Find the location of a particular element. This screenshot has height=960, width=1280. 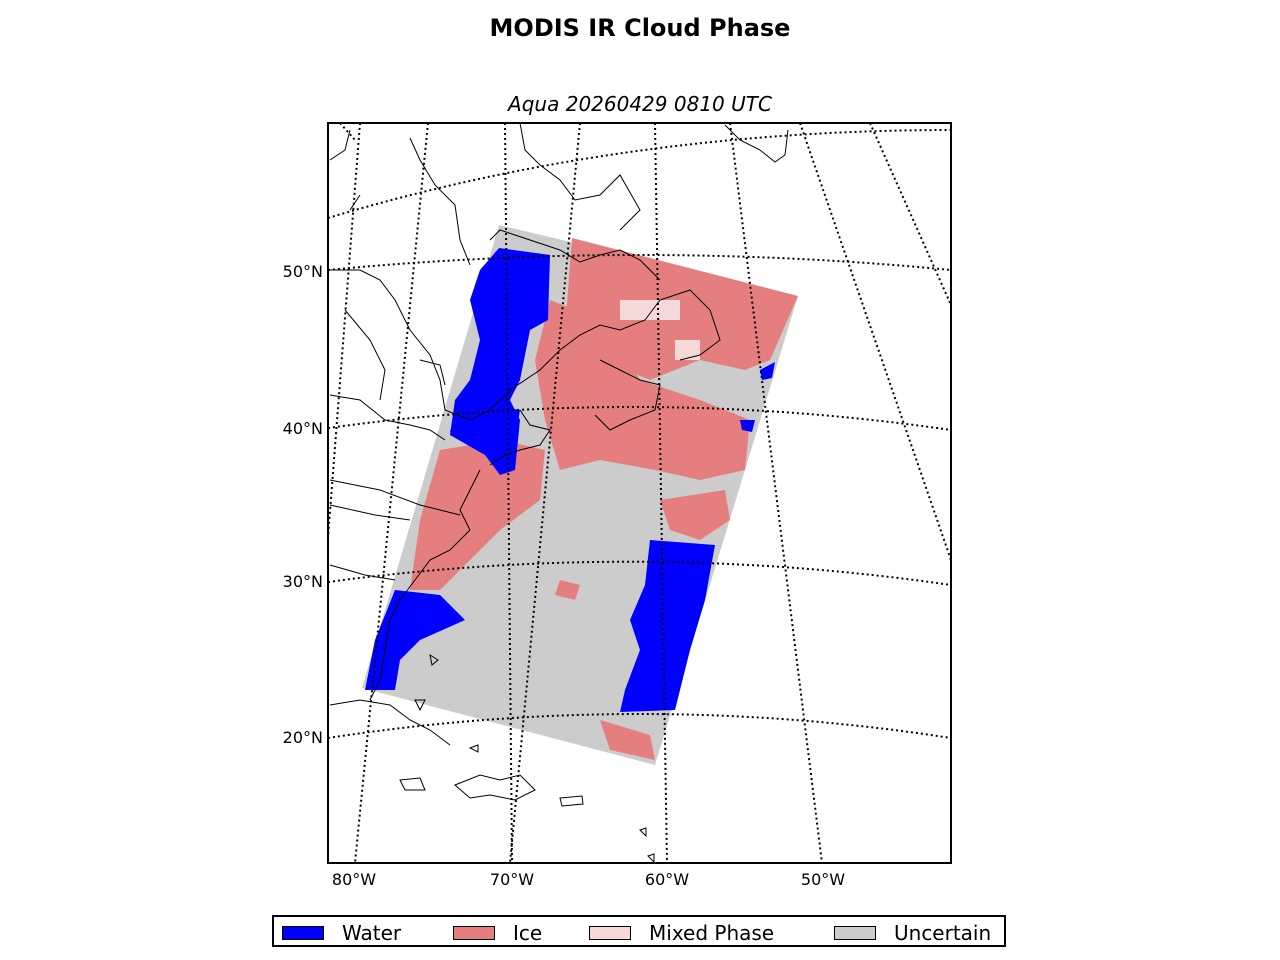

legend: Water Ice Mixed Phase Uncertain is located at coordinates (639, 931).